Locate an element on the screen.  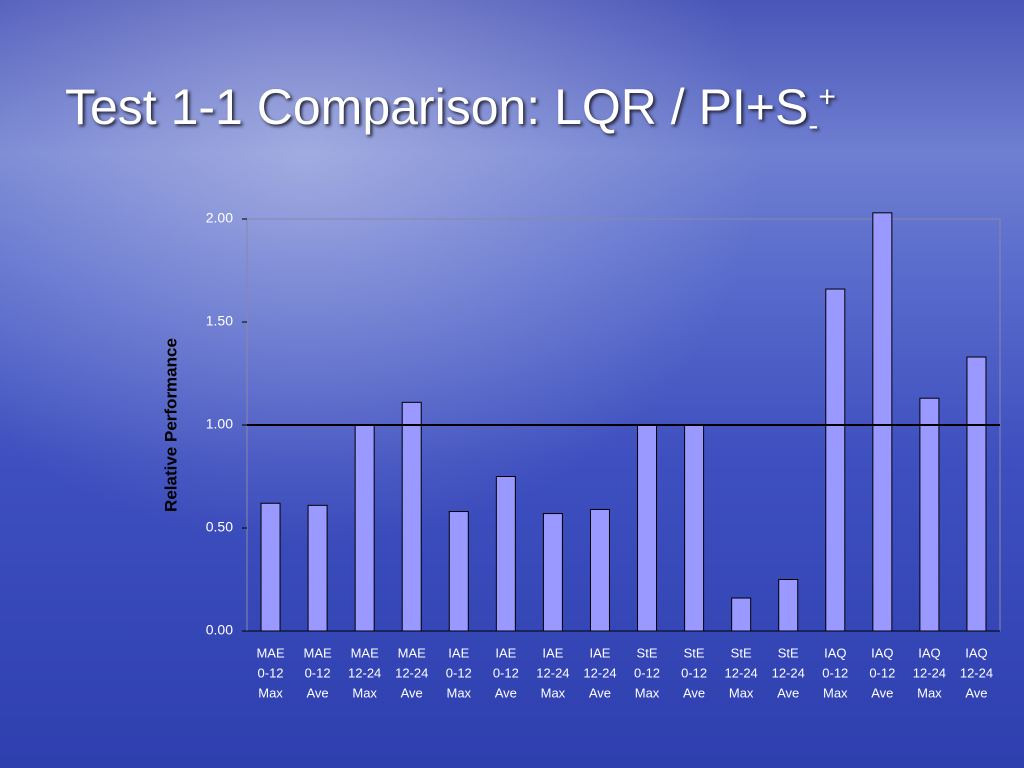
title-text: Test 1-1 Comparison: LQR / PI+S is located at coordinates (437, 107).